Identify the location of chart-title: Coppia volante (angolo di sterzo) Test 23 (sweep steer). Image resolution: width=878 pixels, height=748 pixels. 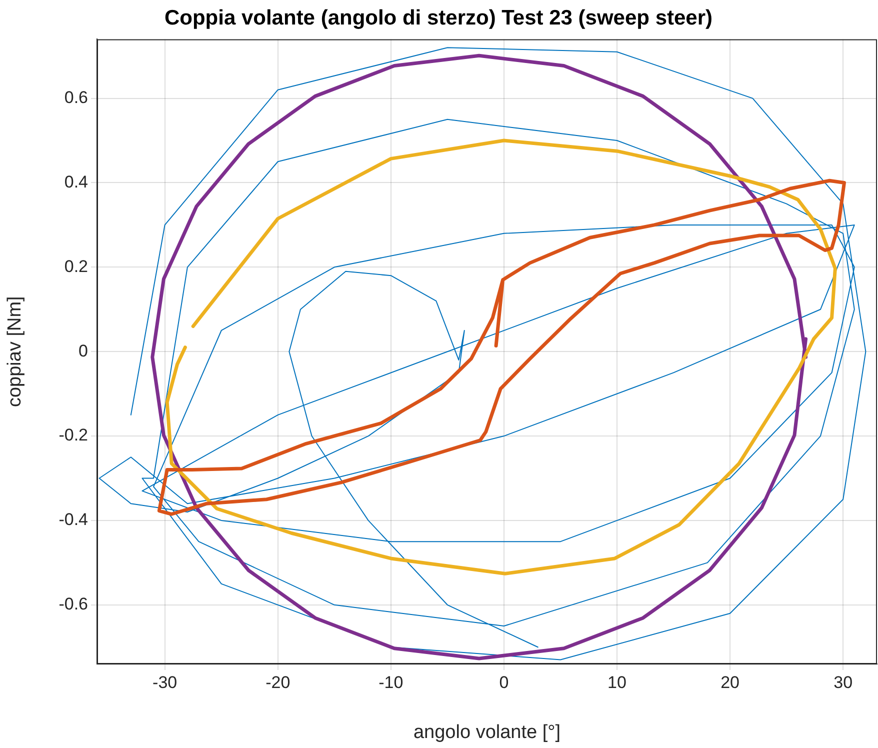
(438, 18).